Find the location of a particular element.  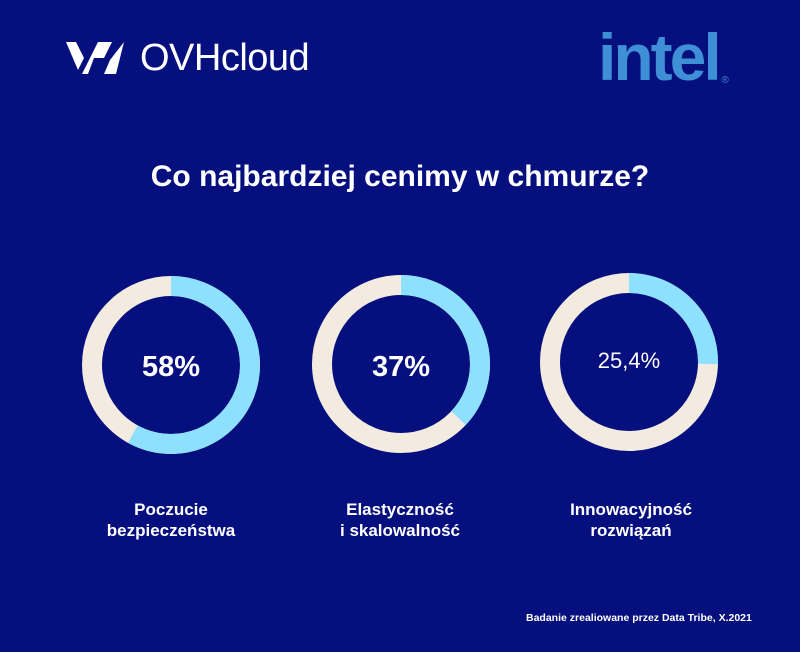

donut-label-line: bezpieczeństwa is located at coordinates (171, 530).